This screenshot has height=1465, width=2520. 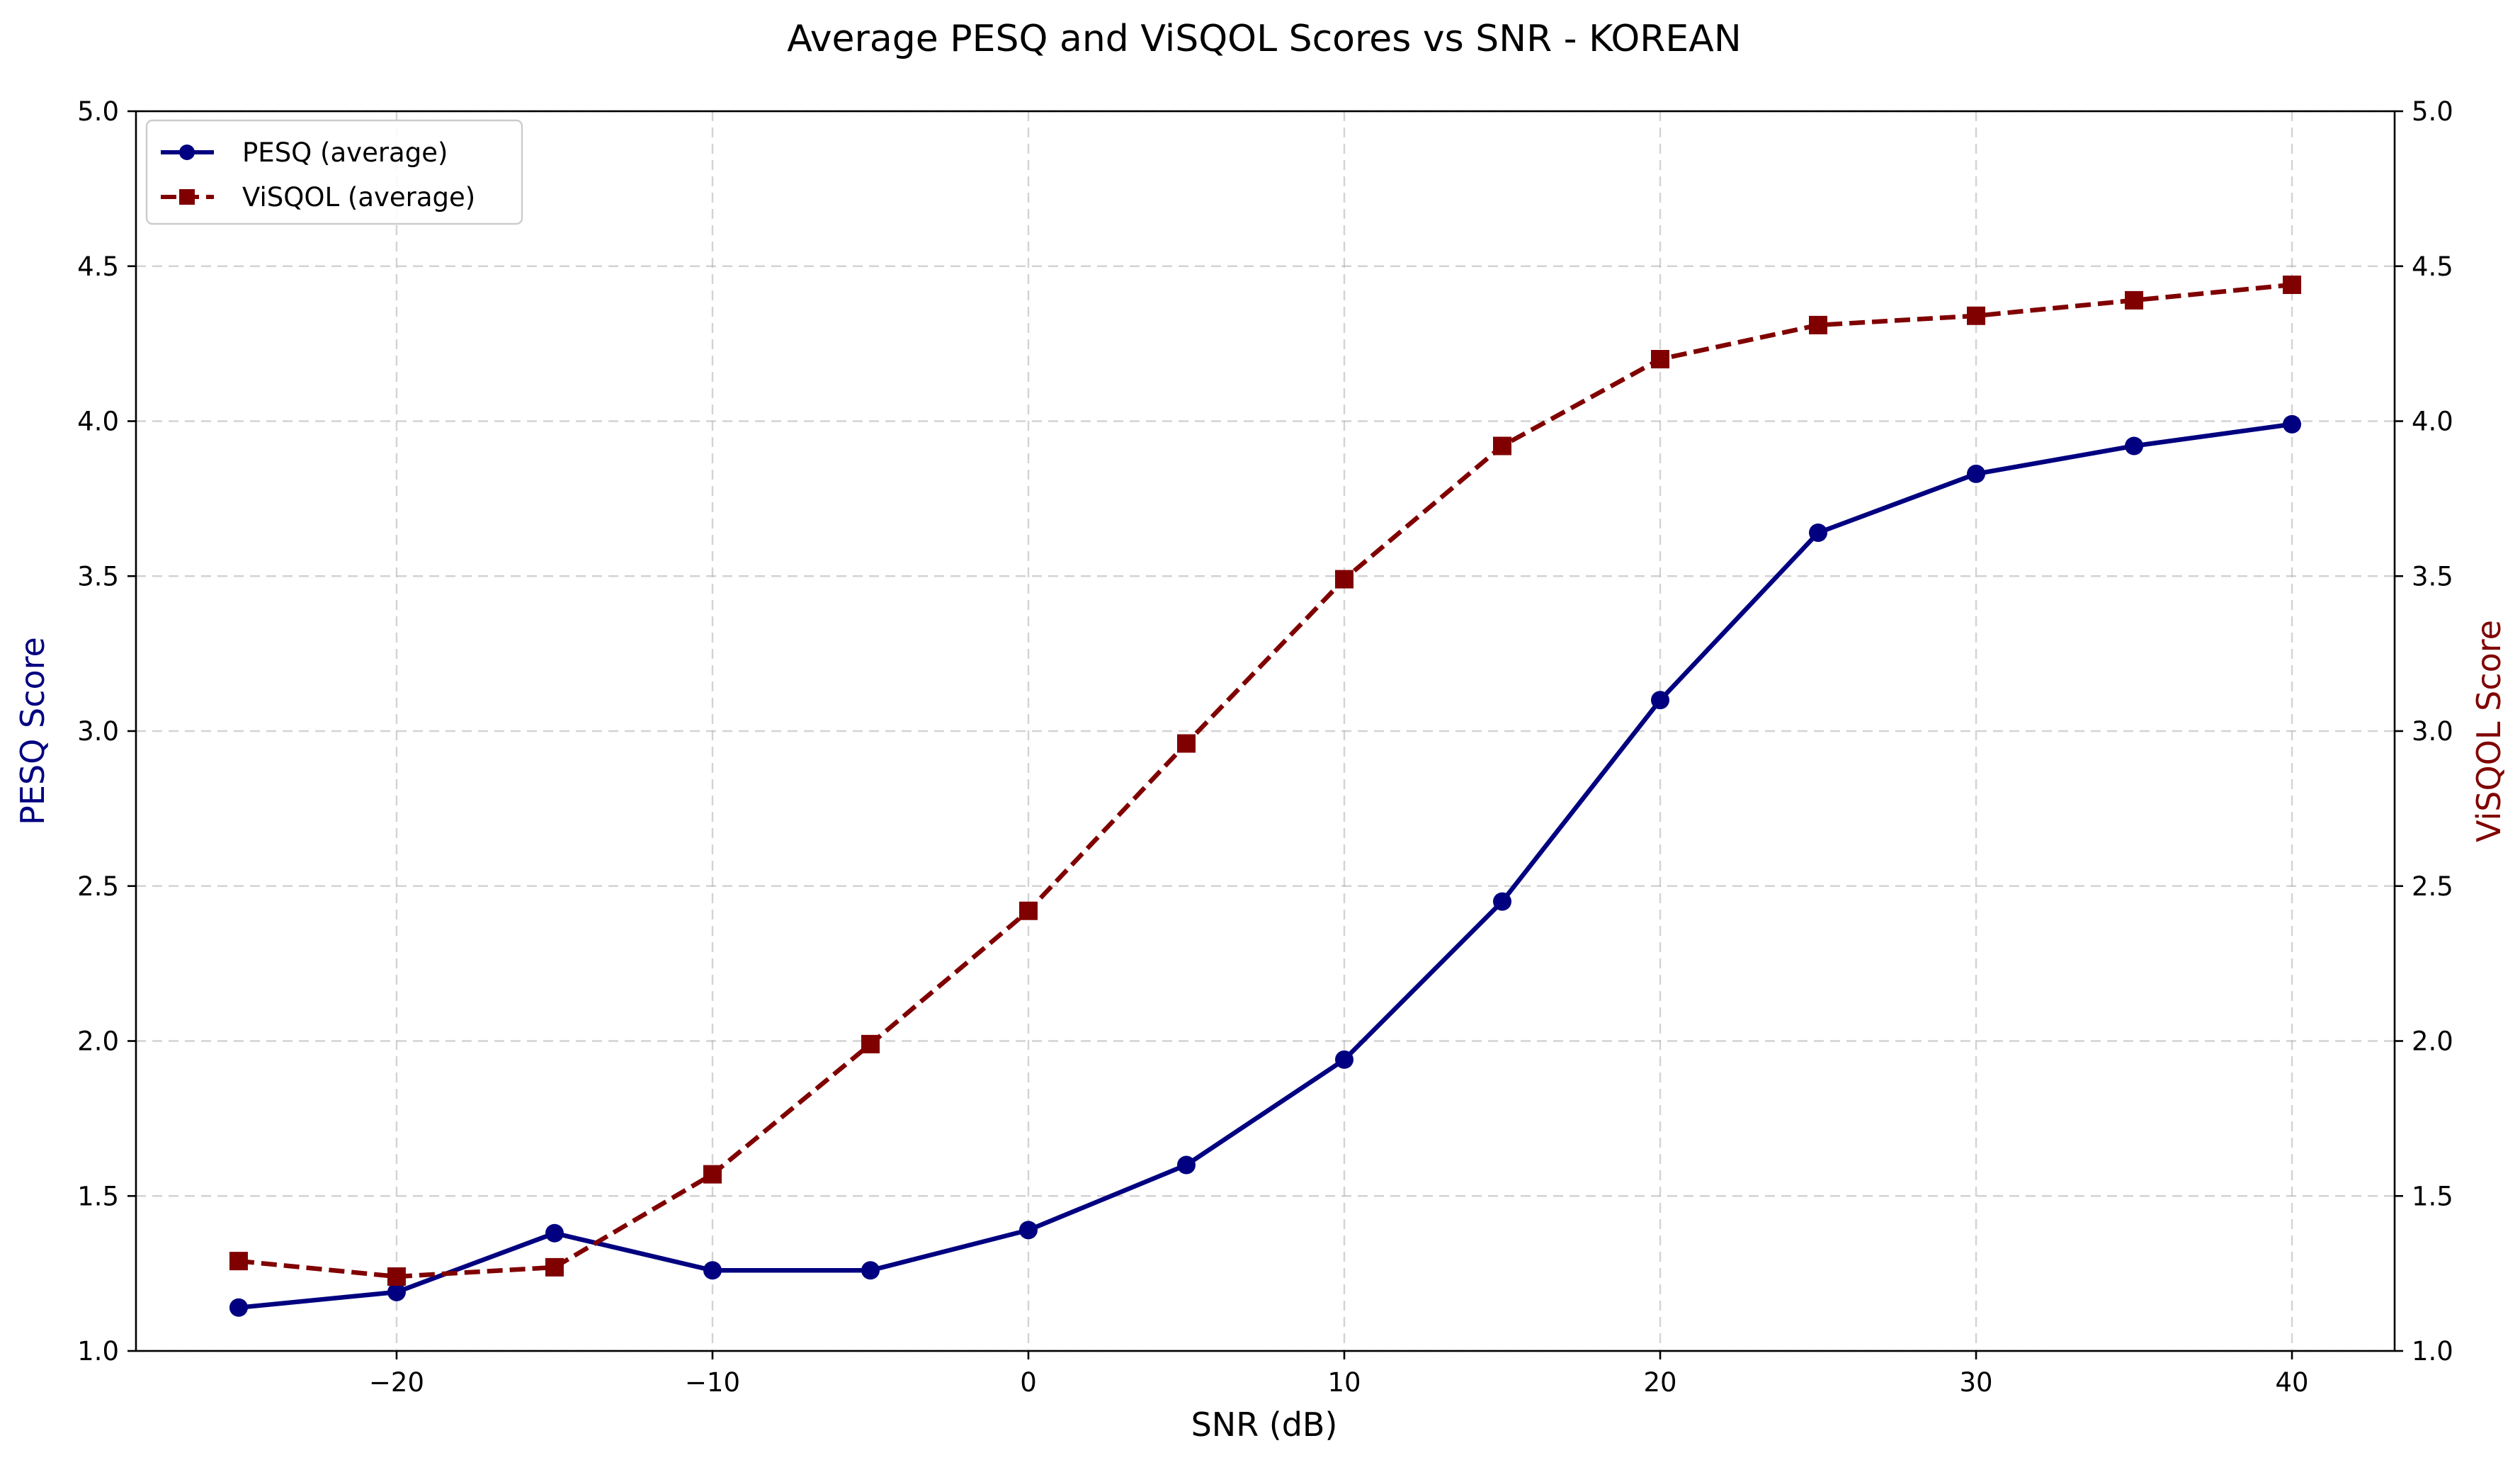 What do you see at coordinates (1975, 1382) in the screenshot?
I see `x-tick-label: 30` at bounding box center [1975, 1382].